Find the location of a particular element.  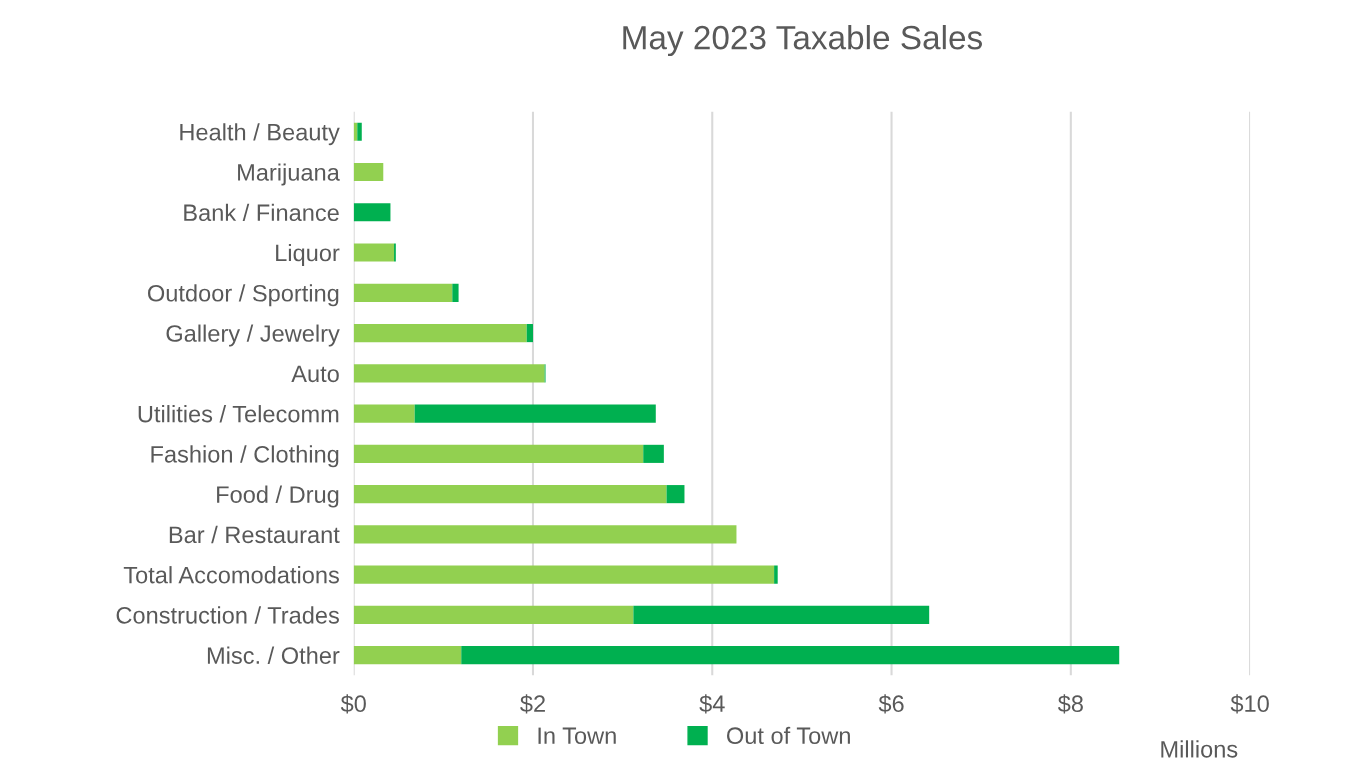

y-tick-label: Health / Beauty is located at coordinates (260, 134).